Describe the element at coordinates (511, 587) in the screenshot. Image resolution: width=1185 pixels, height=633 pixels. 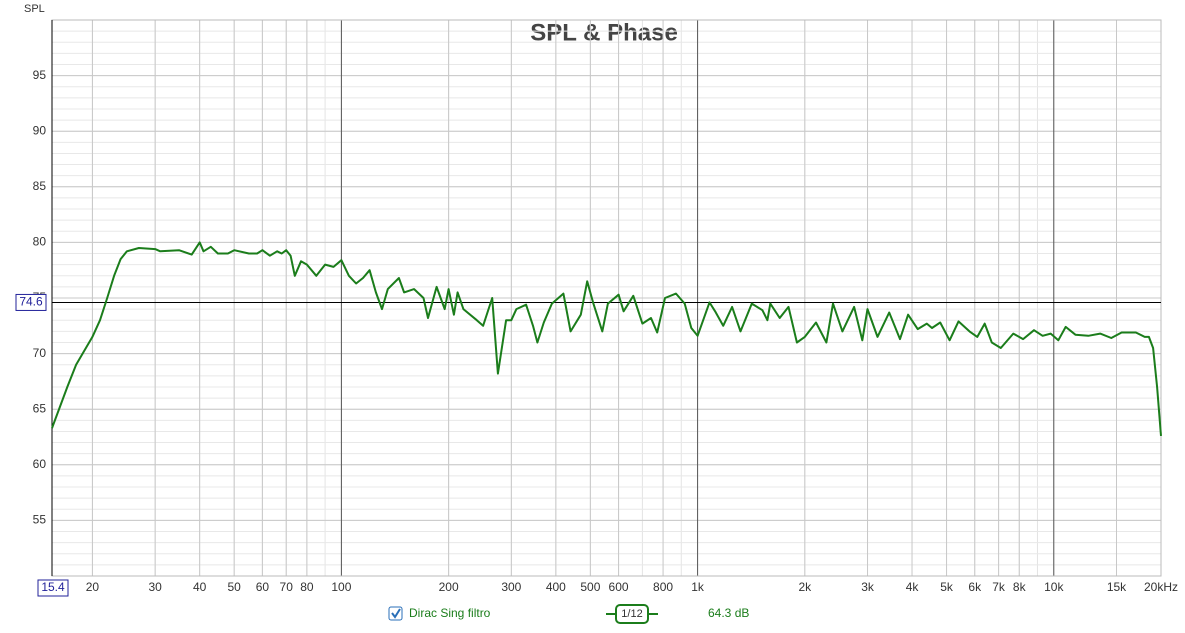
I see `x-tick-label: 300` at that location.